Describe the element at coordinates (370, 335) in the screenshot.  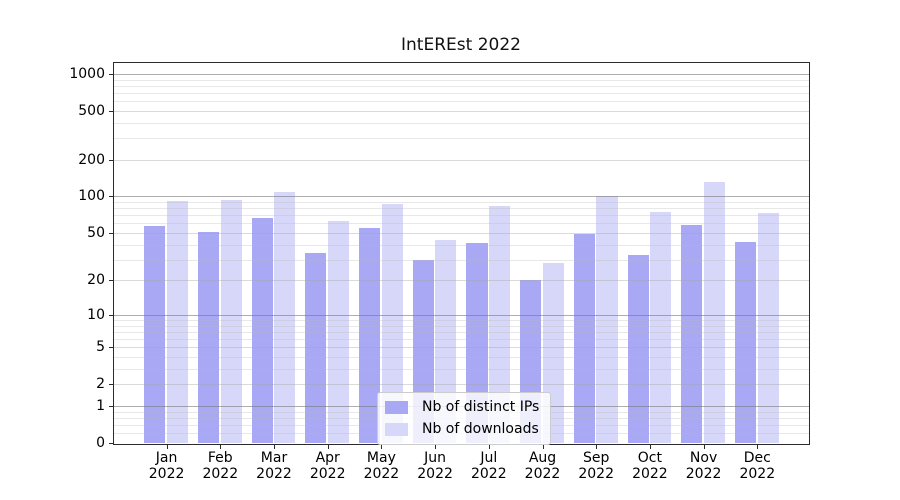
I see `bar-nb-of-distinct-ips-may` at that location.